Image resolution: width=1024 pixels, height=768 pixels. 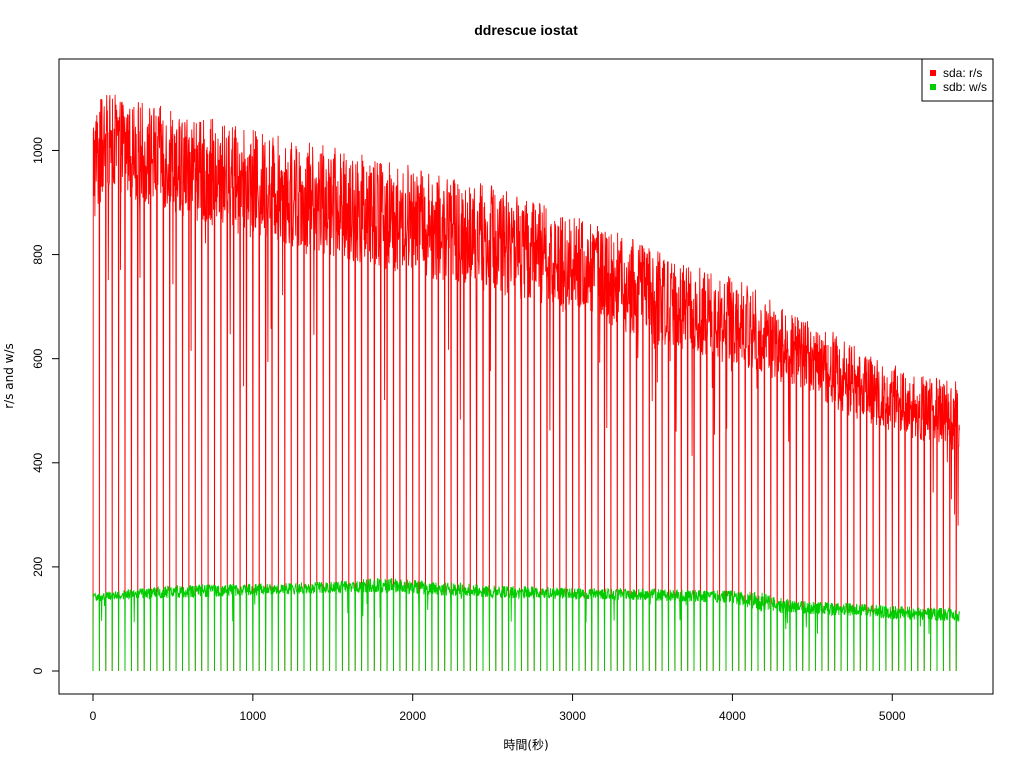 What do you see at coordinates (38, 567) in the screenshot?
I see `y-tick-label: 200` at bounding box center [38, 567].